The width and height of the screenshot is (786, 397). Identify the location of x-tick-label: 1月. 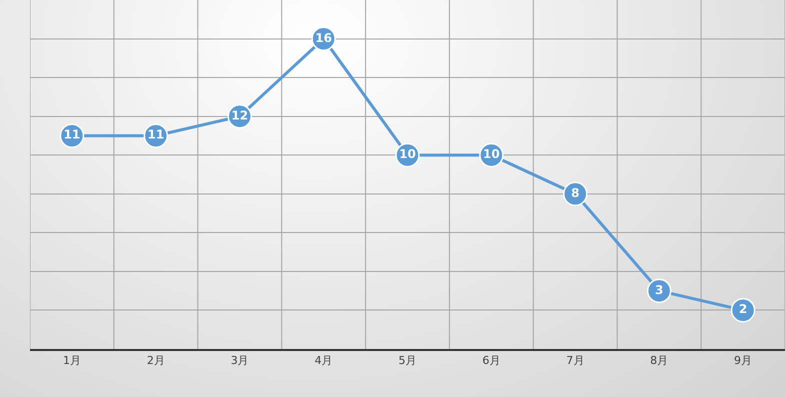
(71, 361).